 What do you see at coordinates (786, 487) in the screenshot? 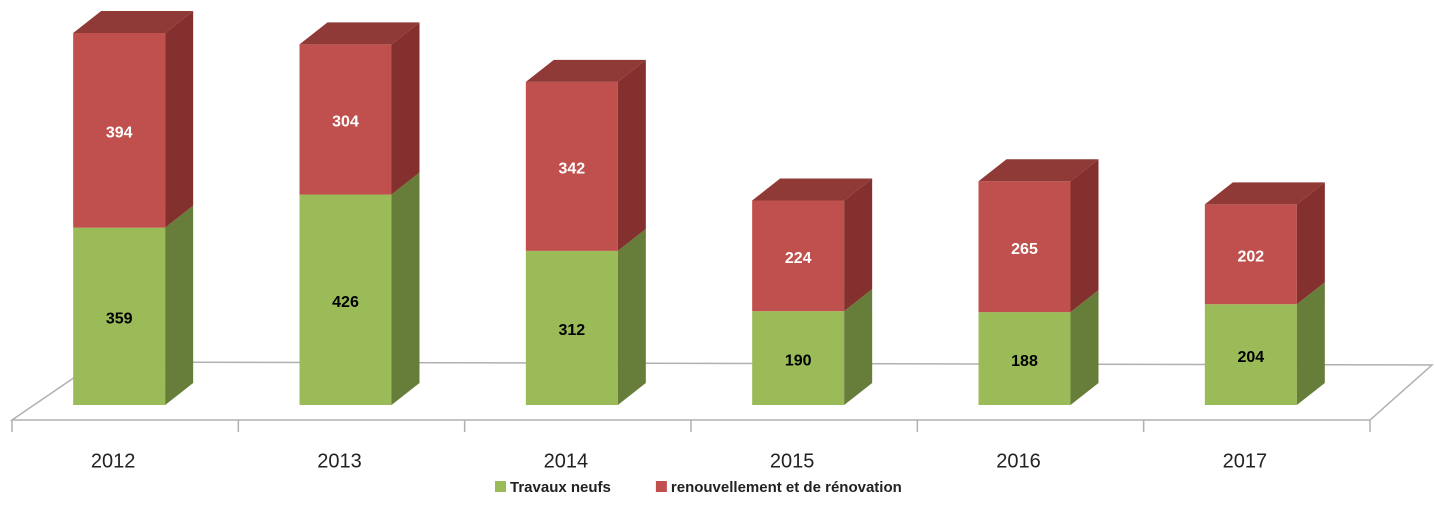
I see `legend-label: renouvellement et de rénovation` at bounding box center [786, 487].